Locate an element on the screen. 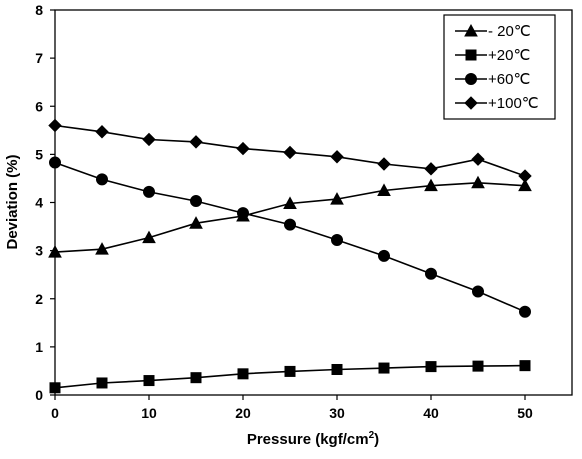 The width and height of the screenshot is (582, 459). x-tick-label: 20 is located at coordinates (243, 413).